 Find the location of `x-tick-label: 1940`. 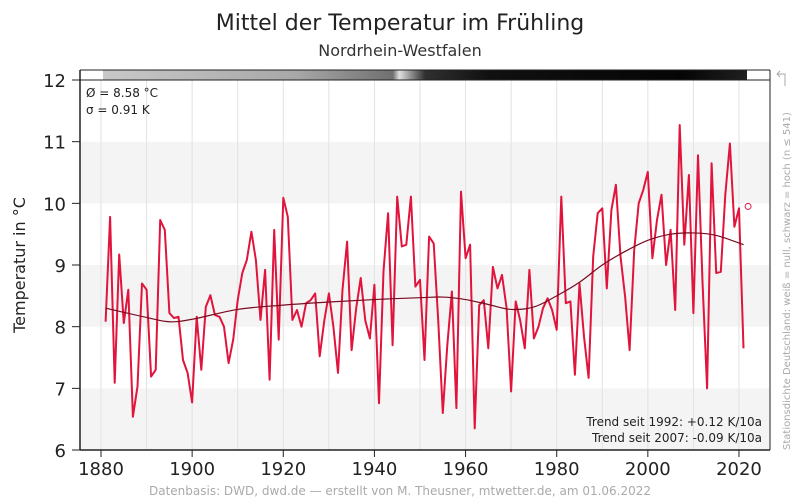

x-tick-label: 1940 is located at coordinates (375, 469).